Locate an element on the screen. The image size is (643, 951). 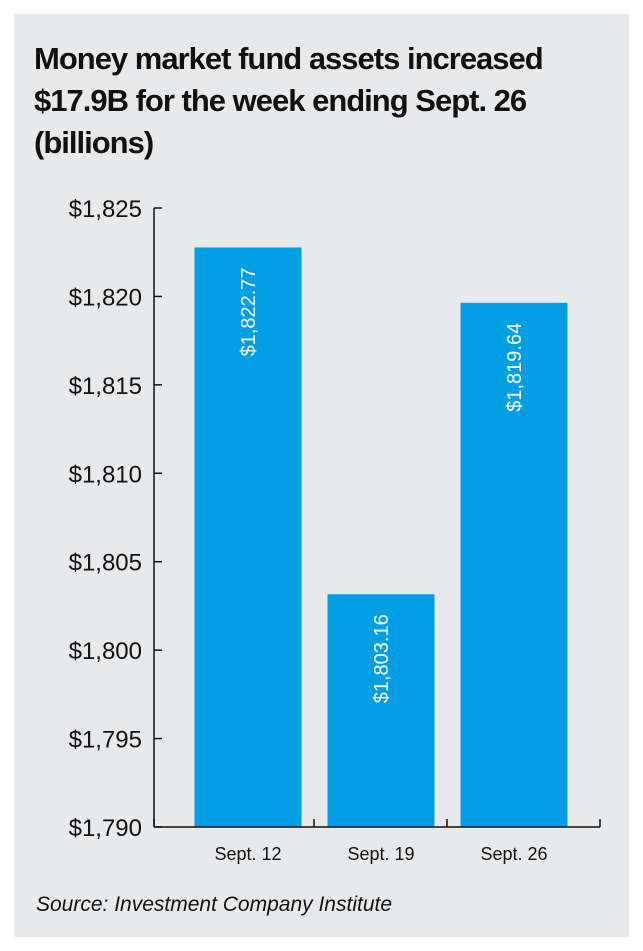
x-tick-label: Sept. 26 is located at coordinates (513, 854).